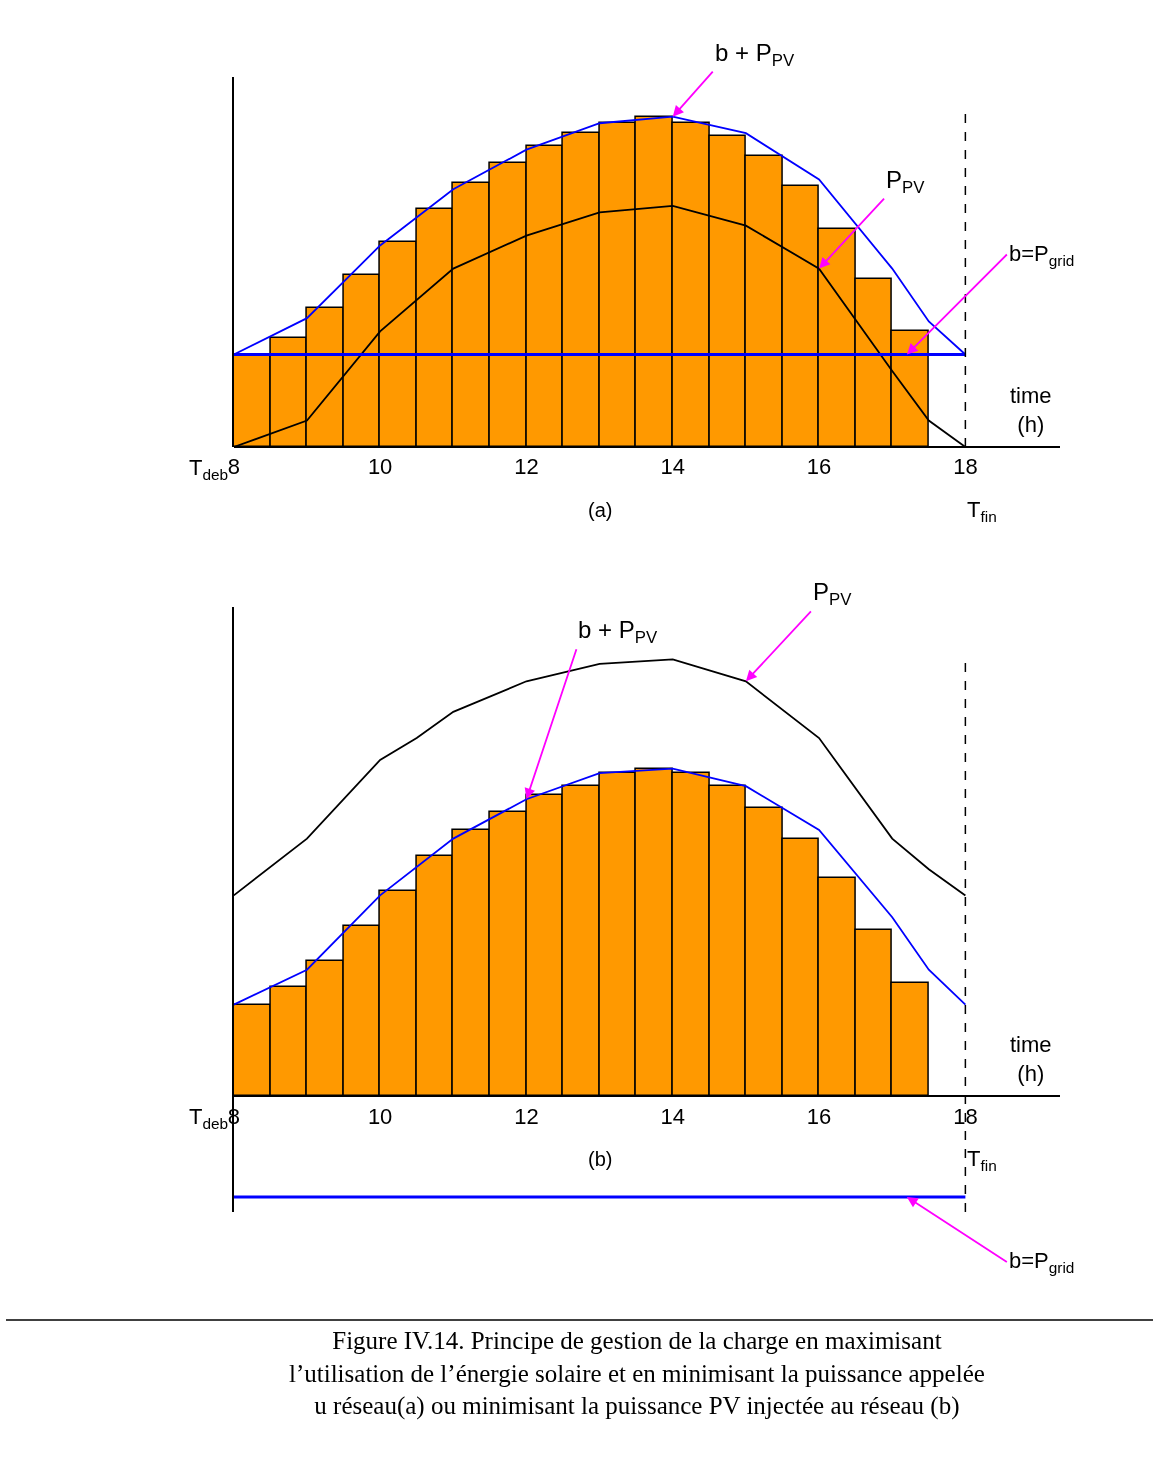  What do you see at coordinates (233, 467) in the screenshot?
I see `x-tick-label: 8` at bounding box center [233, 467].